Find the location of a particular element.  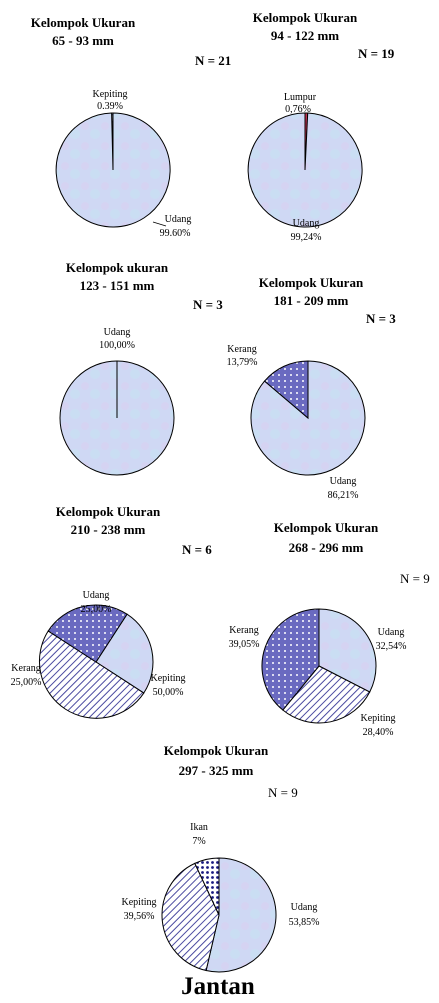

chart-5-n-label: N = 6 is located at coordinates (197, 549).